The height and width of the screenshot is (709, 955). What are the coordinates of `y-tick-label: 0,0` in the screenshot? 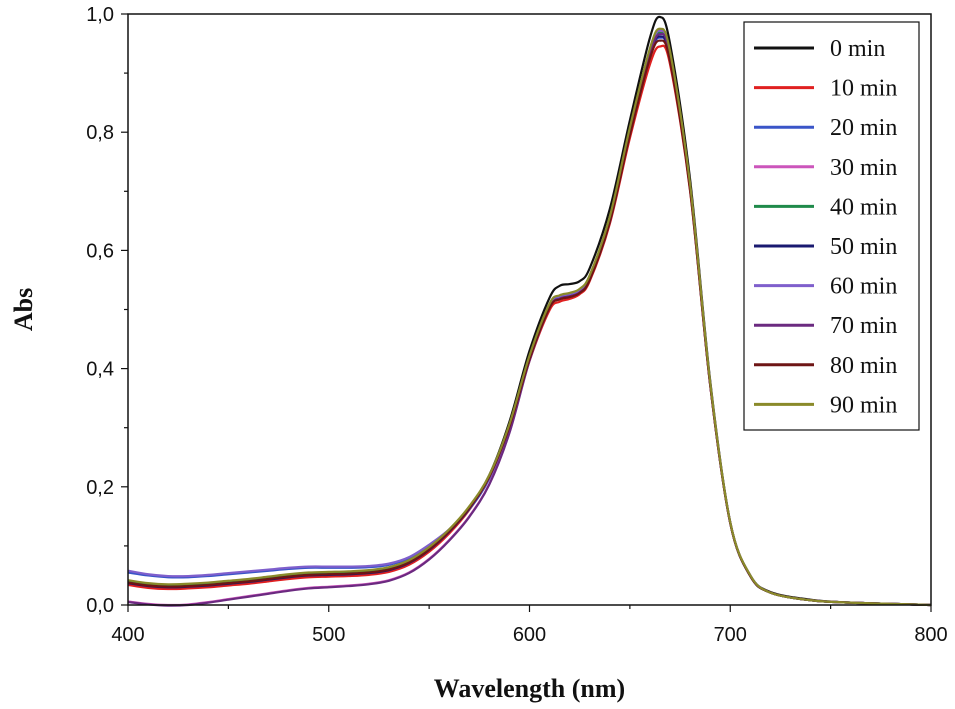 It's located at (100, 606).